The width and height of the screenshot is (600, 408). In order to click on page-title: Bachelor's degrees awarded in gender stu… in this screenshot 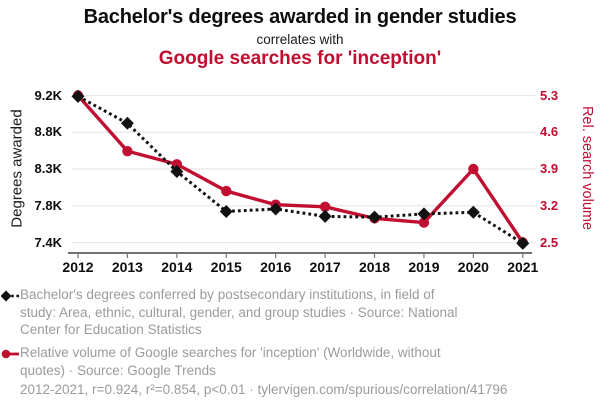, I will do `click(300, 17)`.